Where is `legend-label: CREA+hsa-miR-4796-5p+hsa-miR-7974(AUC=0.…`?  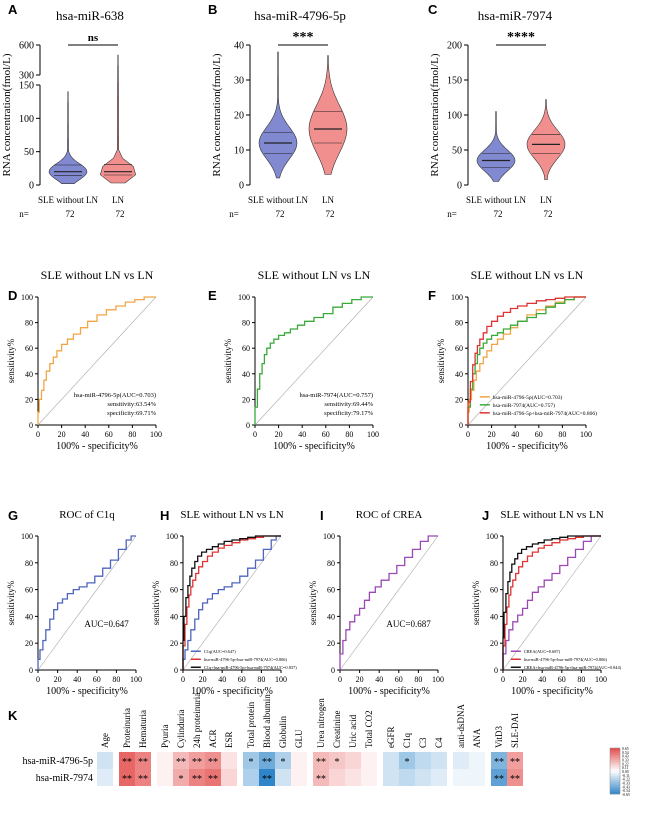
legend-label: CREA+hsa-miR-4796-5p+hsa-miR-7974(AUC=0.… is located at coordinates (573, 667).